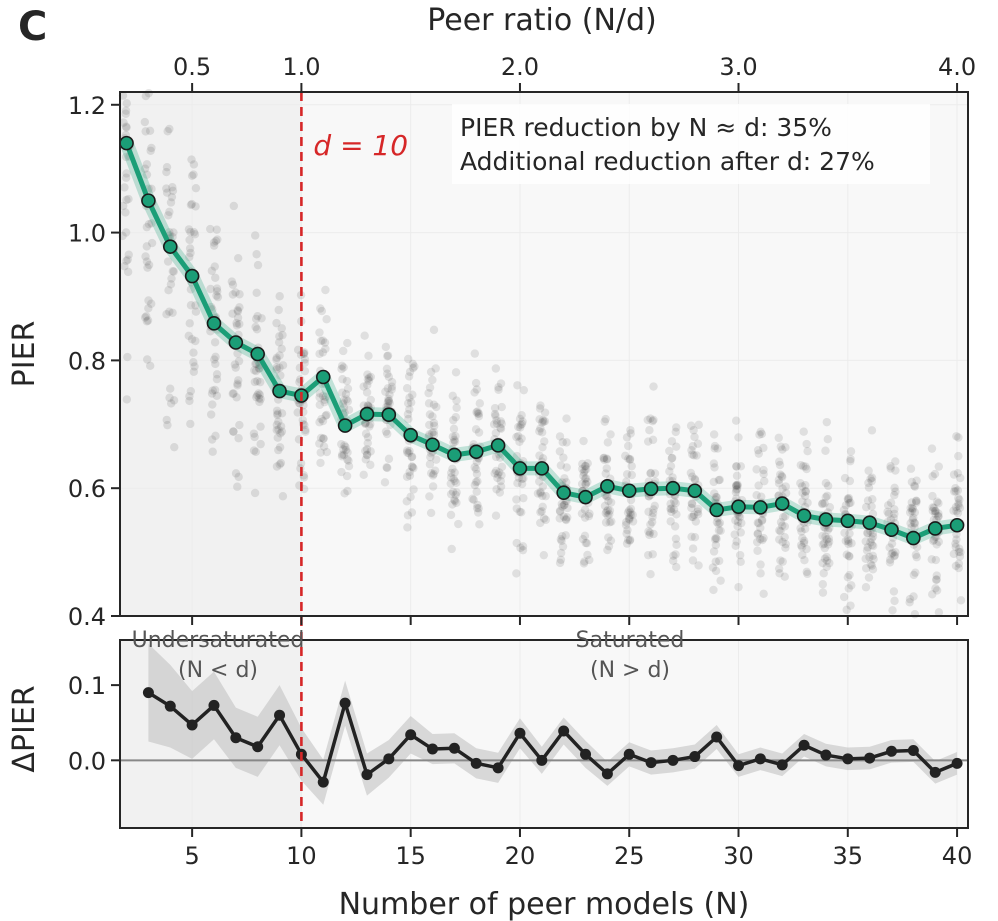 This screenshot has height=921, width=998. Describe the element at coordinates (87, 761) in the screenshot. I see `y-tick-label: 0.0` at that location.